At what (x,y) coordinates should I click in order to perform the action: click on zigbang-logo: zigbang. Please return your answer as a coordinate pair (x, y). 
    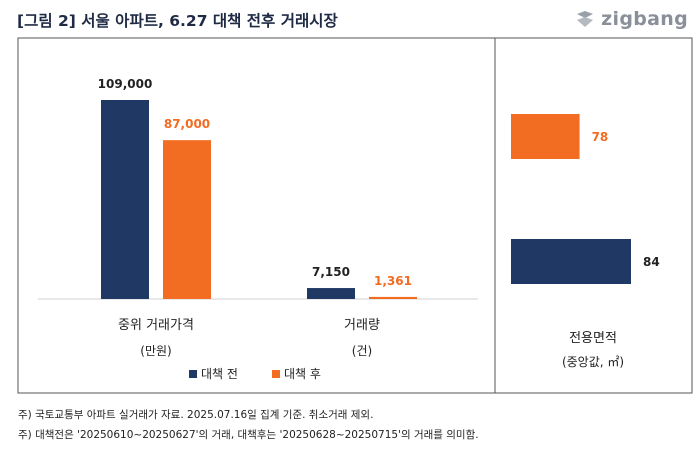
    Looking at the image, I should click on (631, 19).